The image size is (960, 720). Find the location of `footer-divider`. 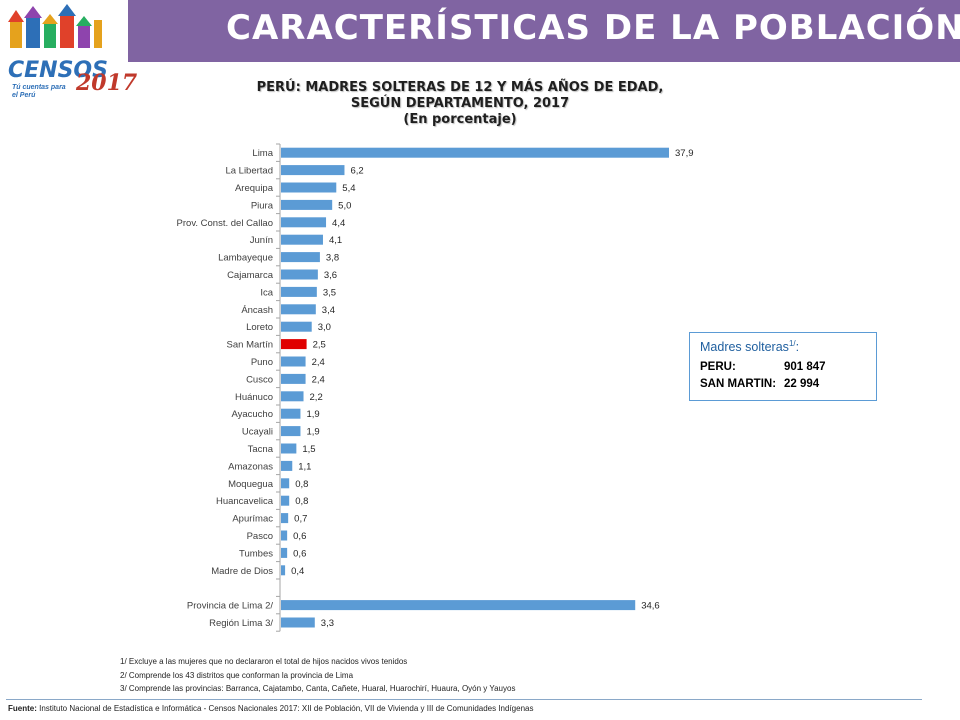

footer-divider is located at coordinates (464, 699).